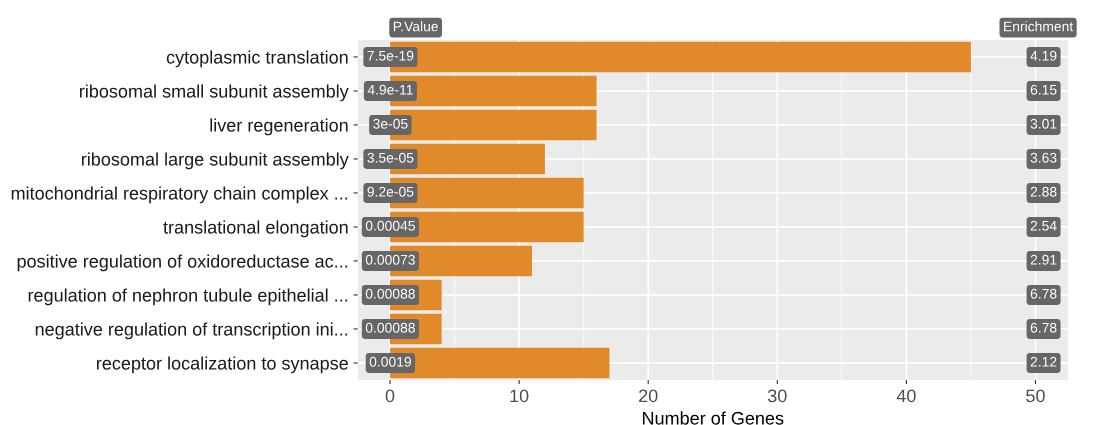 The image size is (1094, 425). Describe the element at coordinates (519, 396) in the screenshot. I see `x-tick-label: 10` at that location.